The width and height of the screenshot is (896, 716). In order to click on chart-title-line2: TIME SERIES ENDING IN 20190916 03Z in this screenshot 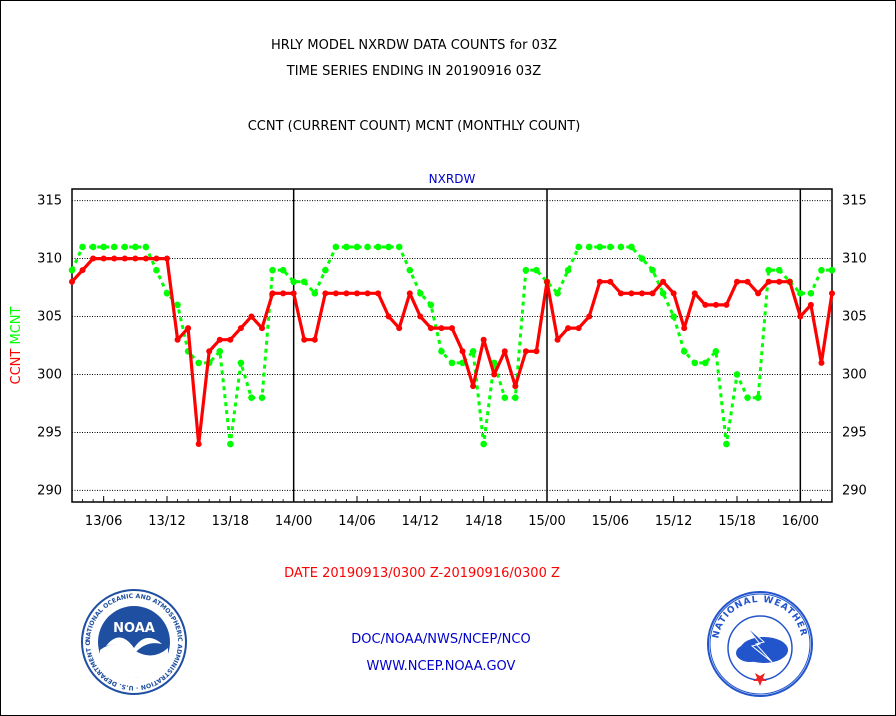, I will do `click(414, 71)`.